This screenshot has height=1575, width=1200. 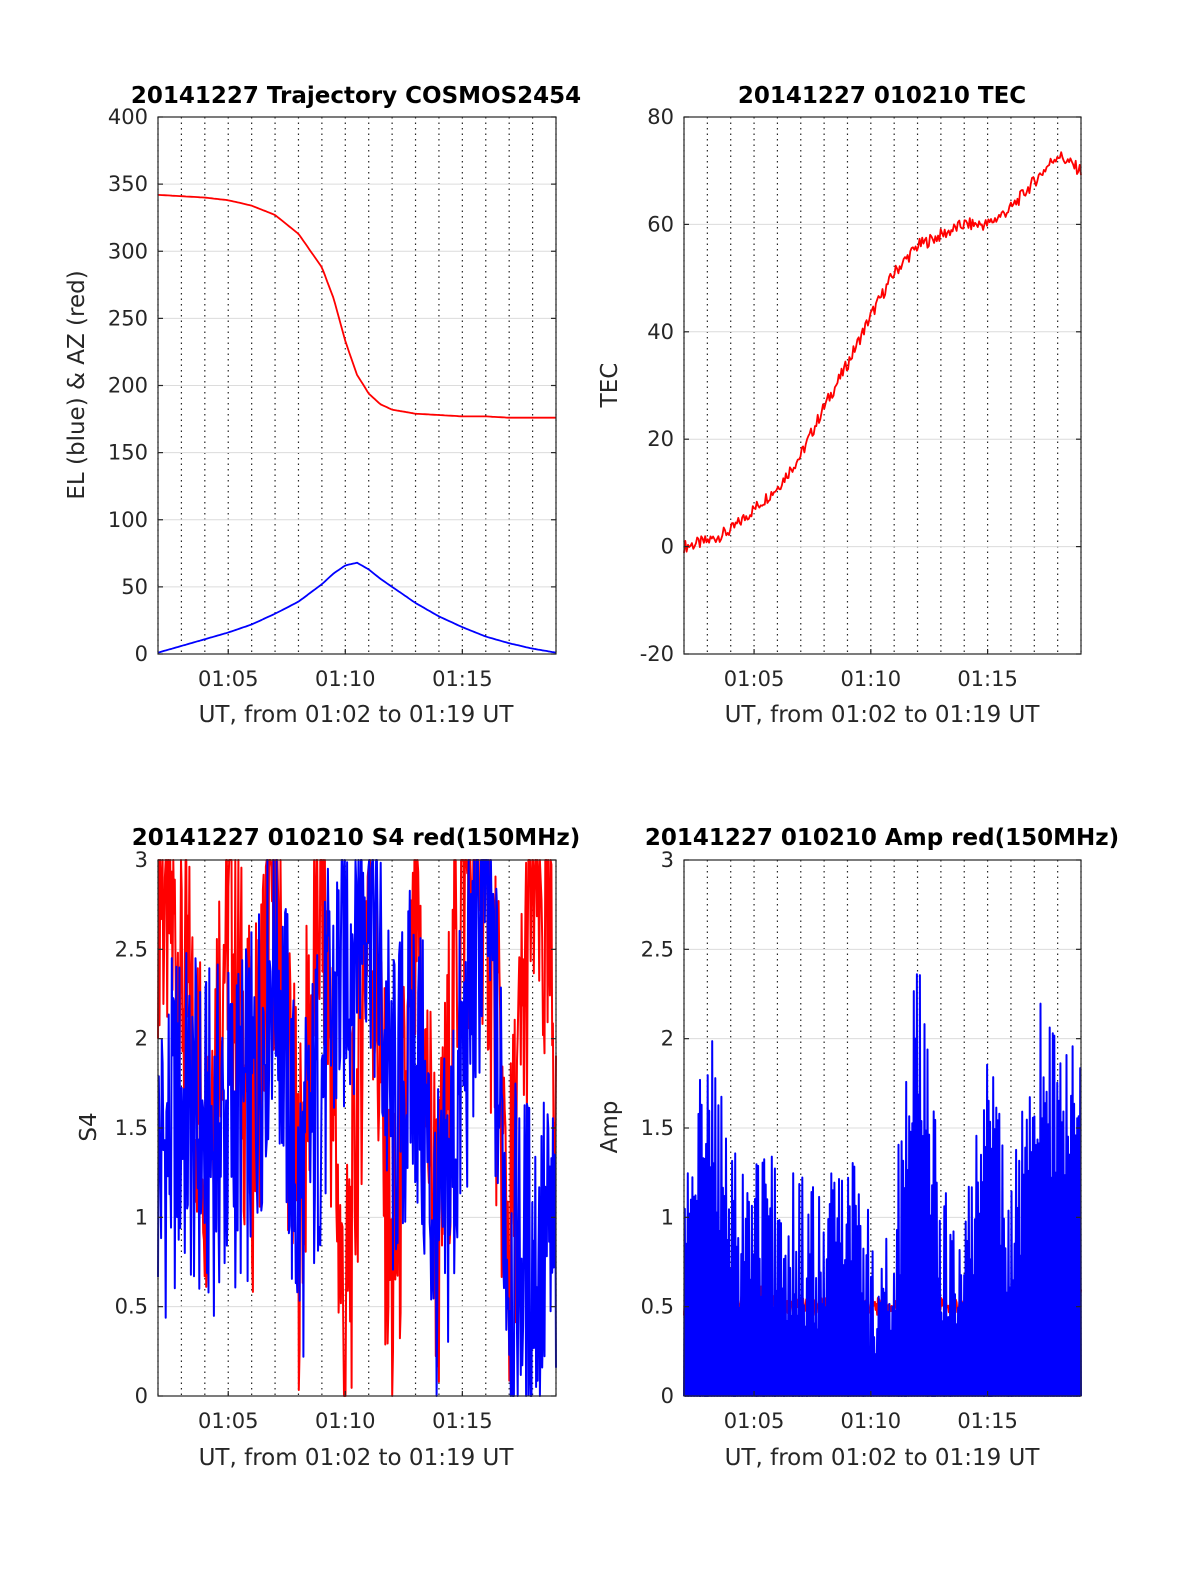 What do you see at coordinates (141, 1396) in the screenshot?
I see `s4-ytick-label: 0` at bounding box center [141, 1396].